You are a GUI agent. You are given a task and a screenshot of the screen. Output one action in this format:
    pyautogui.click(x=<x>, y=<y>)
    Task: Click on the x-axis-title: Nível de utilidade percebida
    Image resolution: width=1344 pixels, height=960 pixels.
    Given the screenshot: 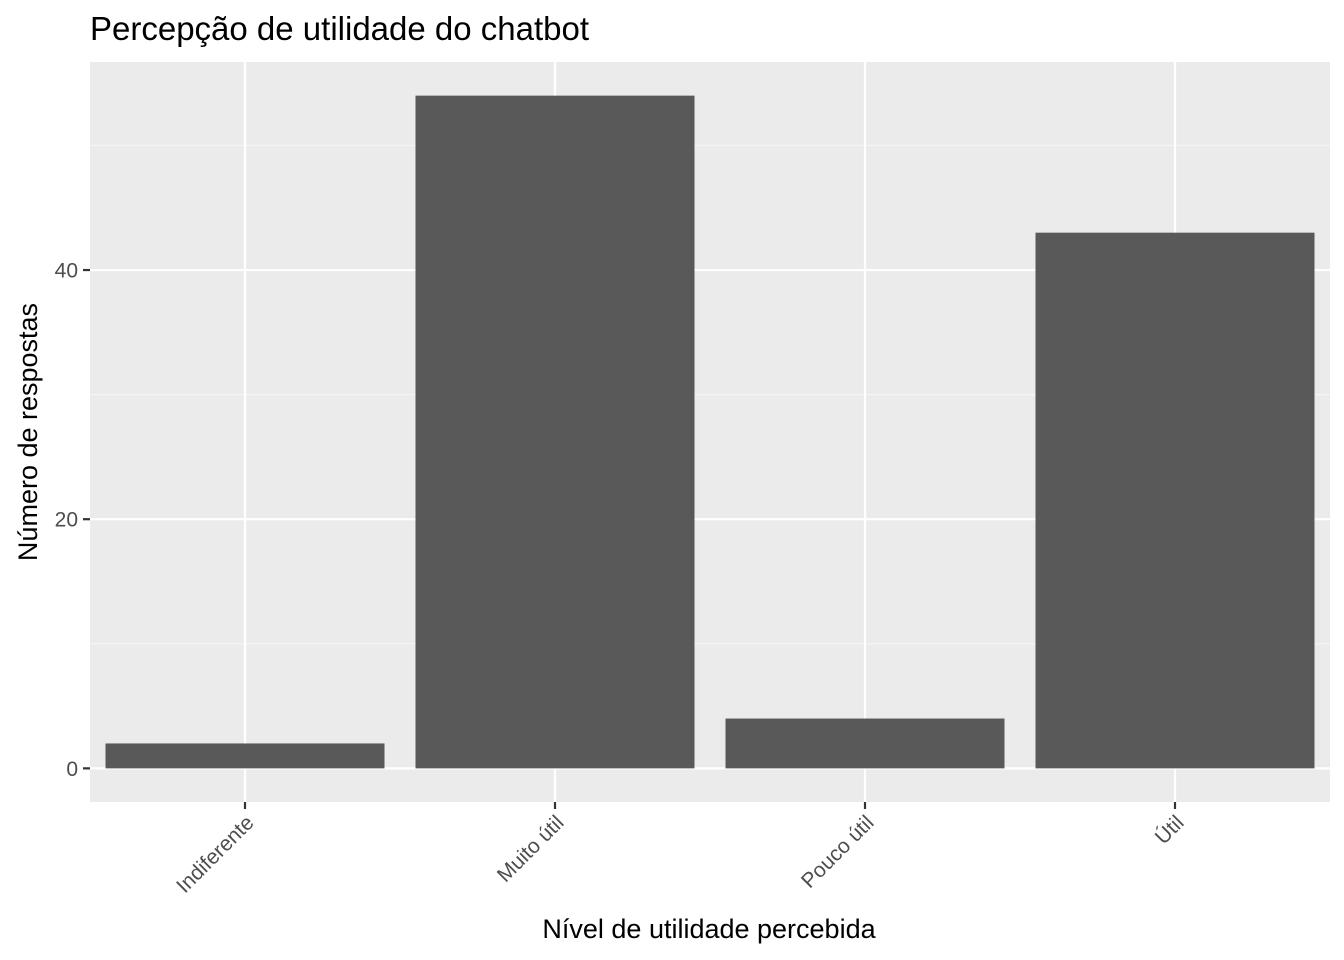 What is the action you would take?
    pyautogui.click(x=709, y=929)
    